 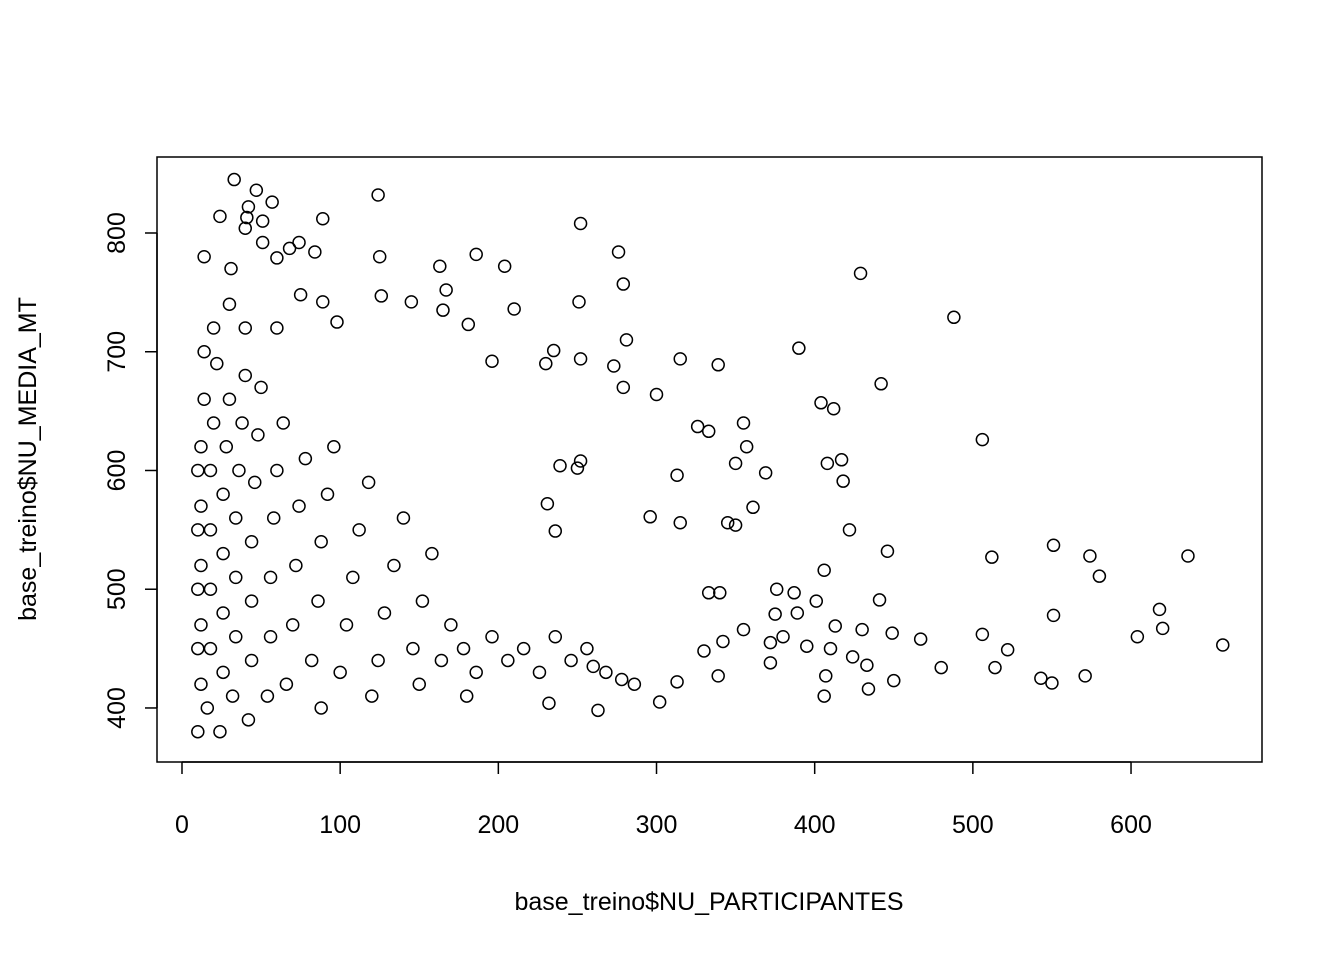 I want to click on x-tick-label: 0, so click(x=182, y=825).